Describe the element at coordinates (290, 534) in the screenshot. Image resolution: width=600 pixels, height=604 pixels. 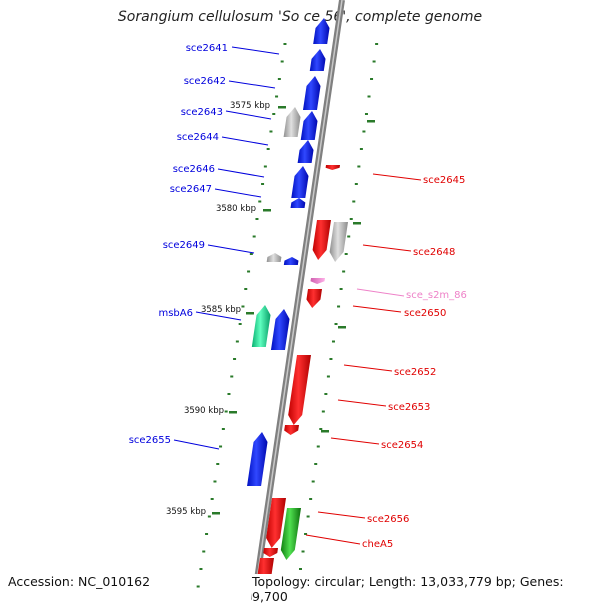
I see `gene-cheA5-arrow` at that location.